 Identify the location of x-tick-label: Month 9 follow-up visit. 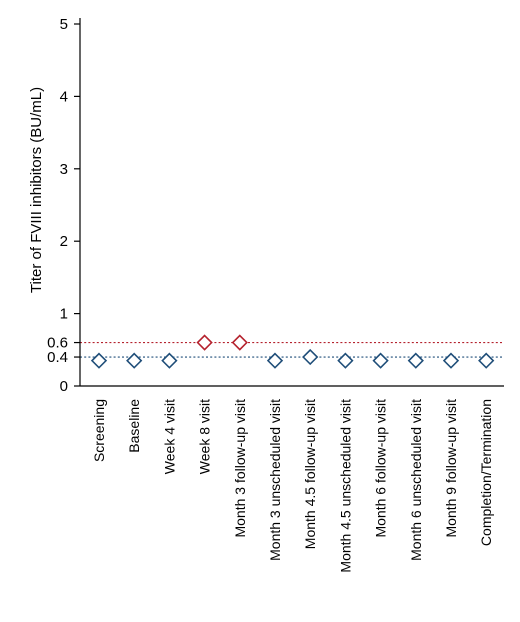
(451, 468).